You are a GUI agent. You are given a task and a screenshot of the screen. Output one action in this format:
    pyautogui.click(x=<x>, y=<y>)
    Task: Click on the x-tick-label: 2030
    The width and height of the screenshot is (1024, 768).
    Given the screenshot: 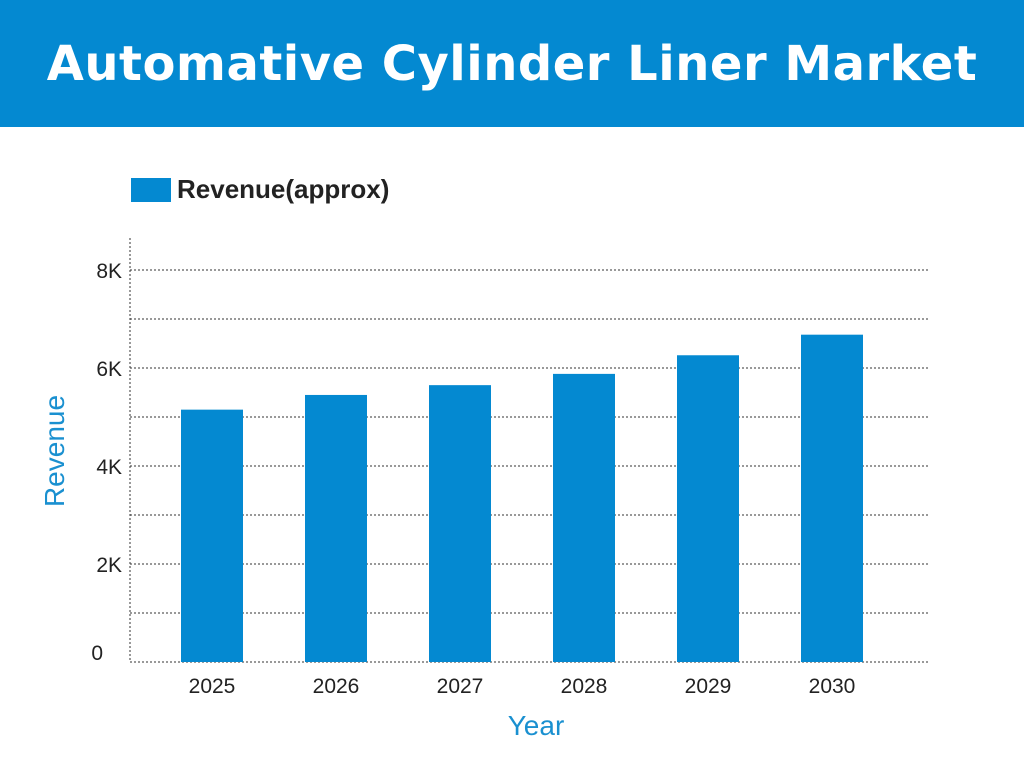 What is the action you would take?
    pyautogui.click(x=832, y=686)
    